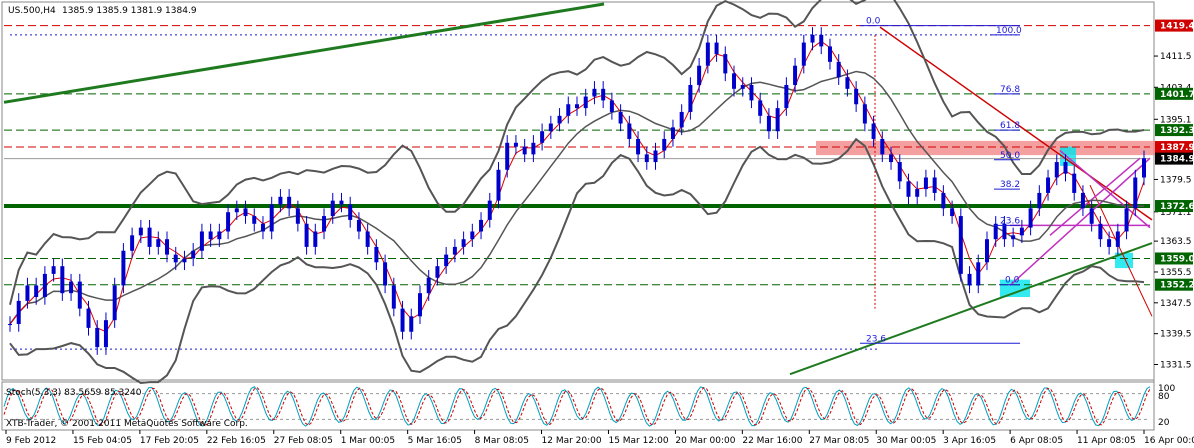 Image resolution: width=1194 pixels, height=448 pixels. I want to click on y-tick-label: 1411.5, so click(1176, 57).